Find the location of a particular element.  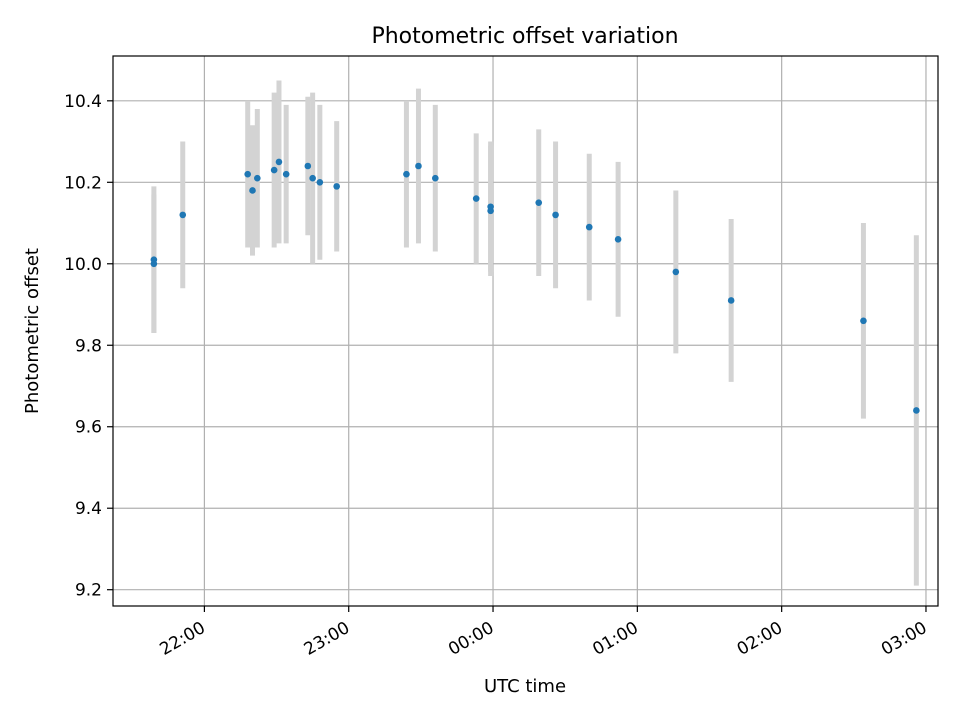

y-tick-label: 9.2 is located at coordinates (88, 591).